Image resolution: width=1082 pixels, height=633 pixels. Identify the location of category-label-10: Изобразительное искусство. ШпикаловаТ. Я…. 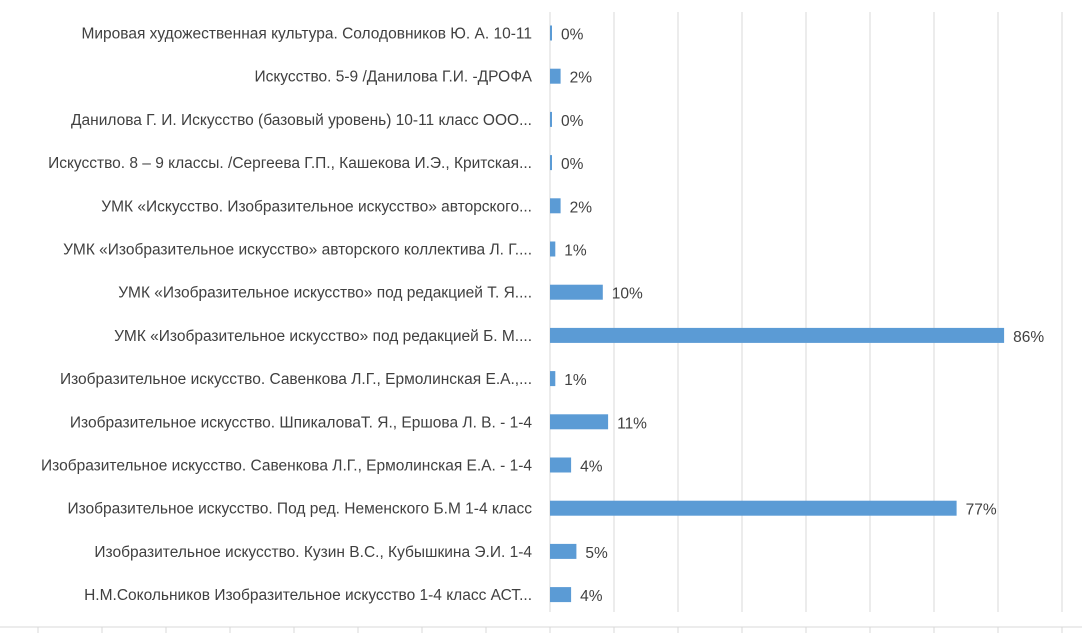
(301, 422).